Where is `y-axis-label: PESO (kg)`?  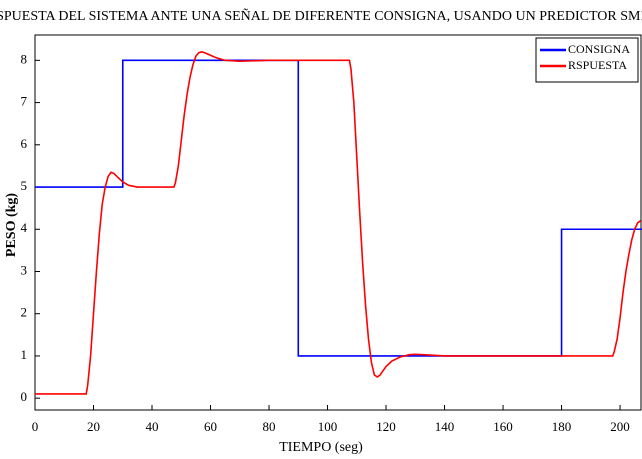 y-axis-label: PESO (kg) is located at coordinates (11, 225).